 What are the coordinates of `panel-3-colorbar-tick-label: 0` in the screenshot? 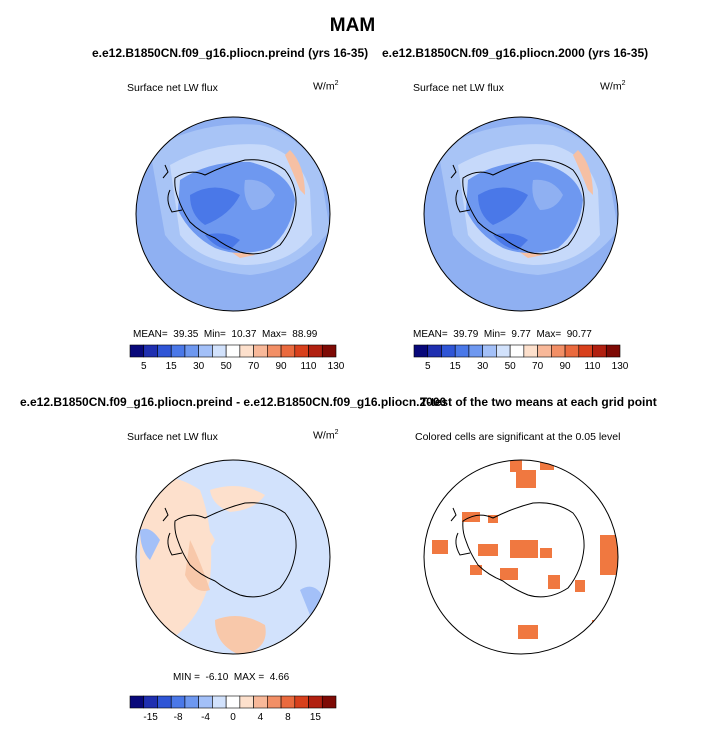 It's located at (233, 717).